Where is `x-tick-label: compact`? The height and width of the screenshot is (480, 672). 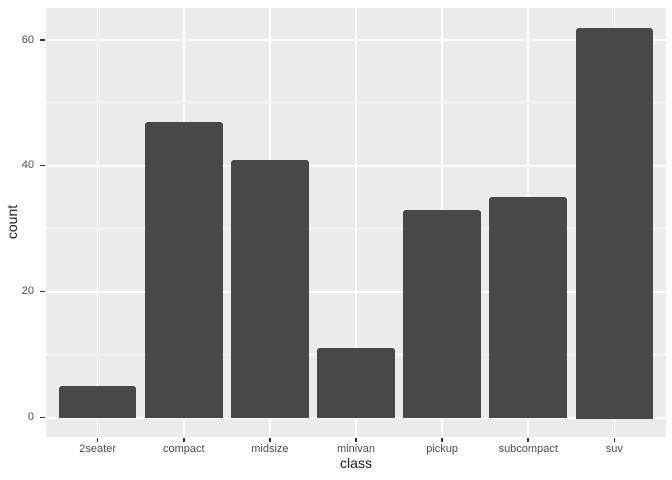 x-tick-label: compact is located at coordinates (183, 449).